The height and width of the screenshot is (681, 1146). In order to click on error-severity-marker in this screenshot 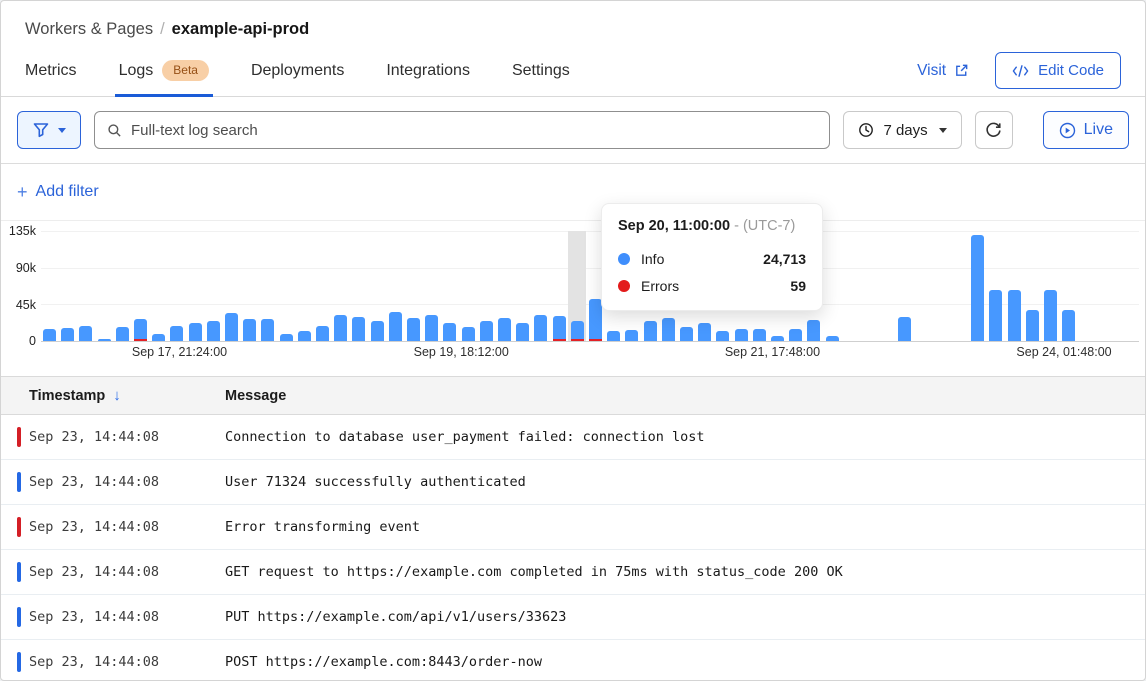, I will do `click(19, 527)`.